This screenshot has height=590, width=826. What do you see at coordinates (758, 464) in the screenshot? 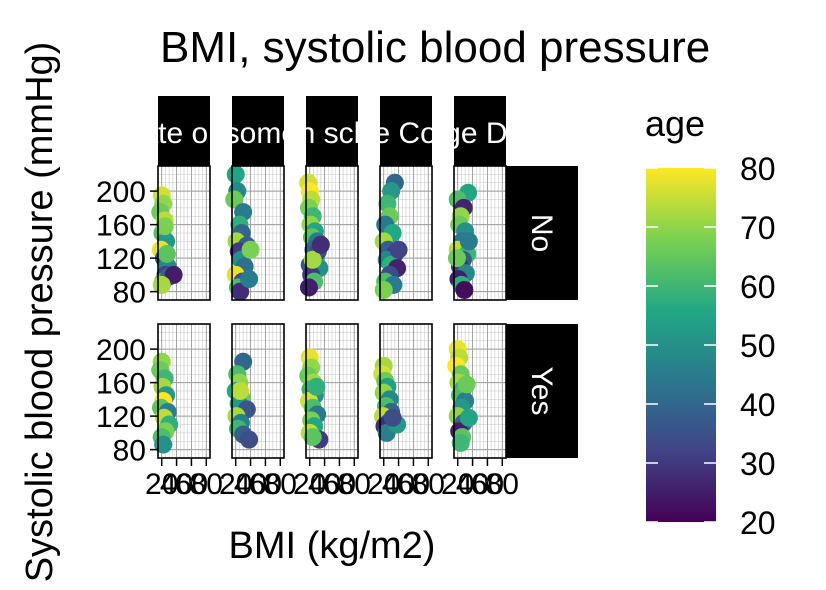
I see `legend-tick-label: 30` at bounding box center [758, 464].